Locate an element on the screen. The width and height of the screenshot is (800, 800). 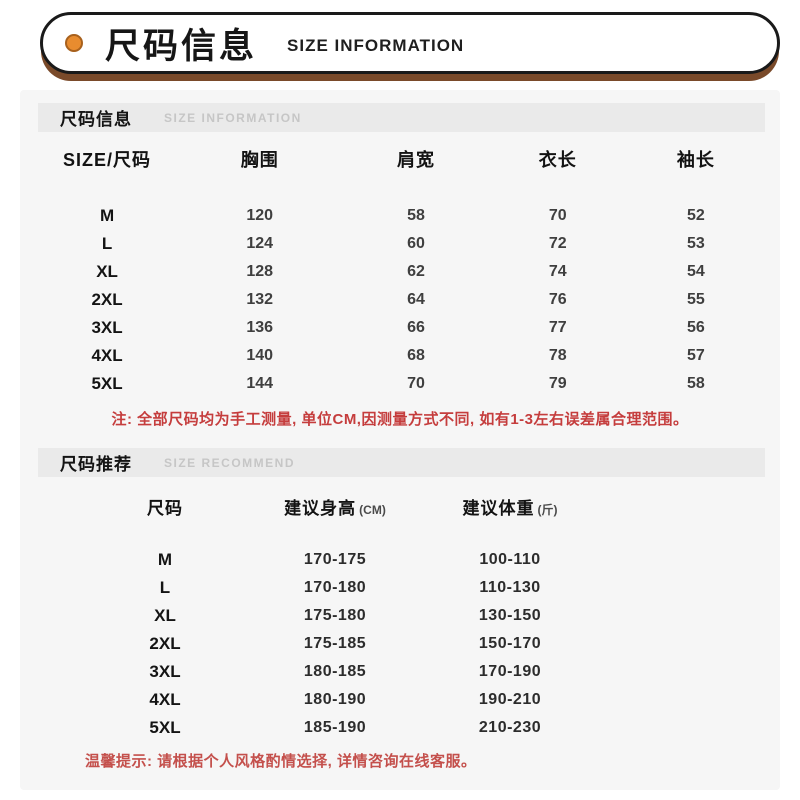
table-row: XL 128 62 74 54 is located at coordinates (401, 272).